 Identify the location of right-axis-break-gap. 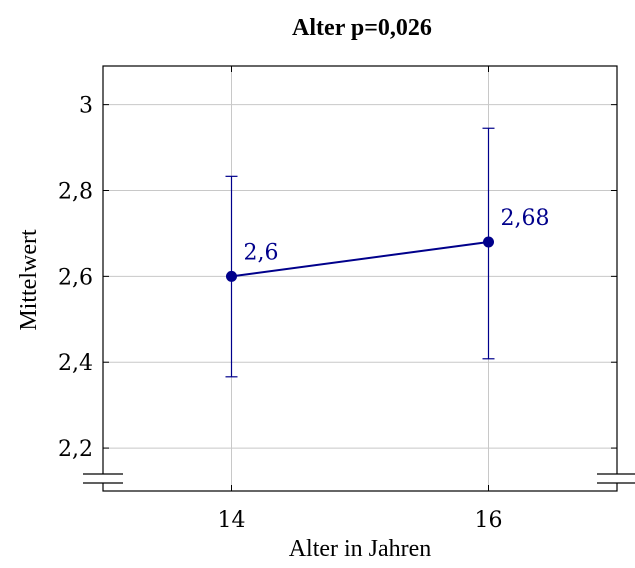
(617, 478).